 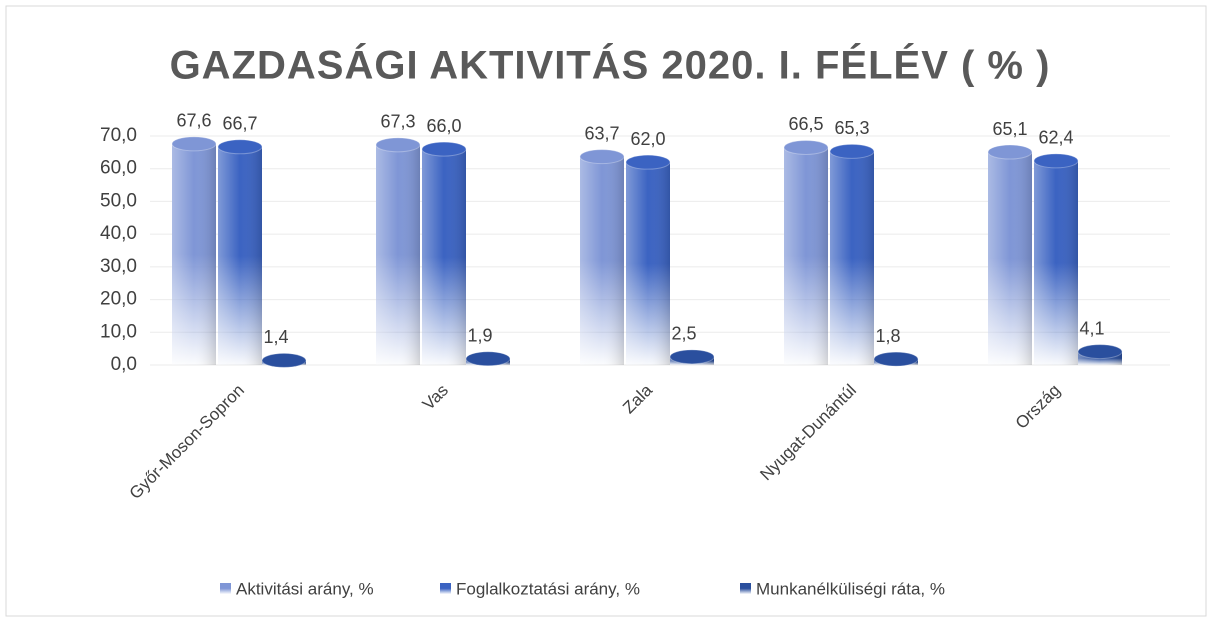 What do you see at coordinates (118, 200) in the screenshot?
I see `y-tick-label: 50,0` at bounding box center [118, 200].